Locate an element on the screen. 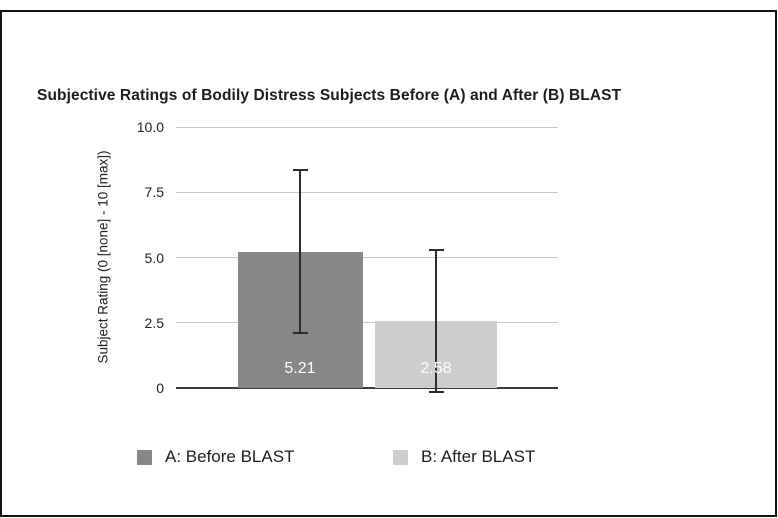 This screenshot has width=778, height=518. y-axis-tick-label: 10.0 is located at coordinates (150, 127).